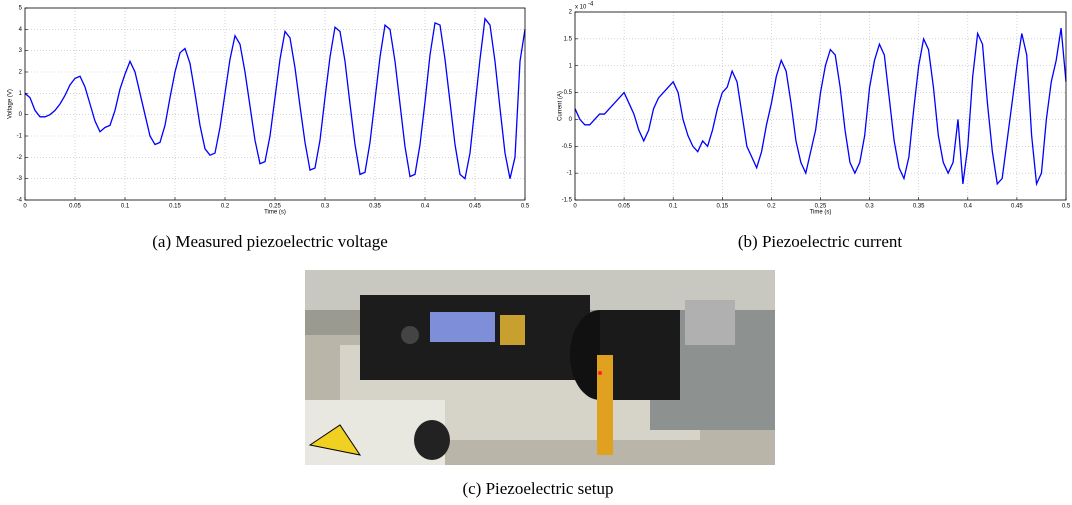  Describe the element at coordinates (568, 93) in the screenshot. I see `y-tick-label: 0.5` at that location.